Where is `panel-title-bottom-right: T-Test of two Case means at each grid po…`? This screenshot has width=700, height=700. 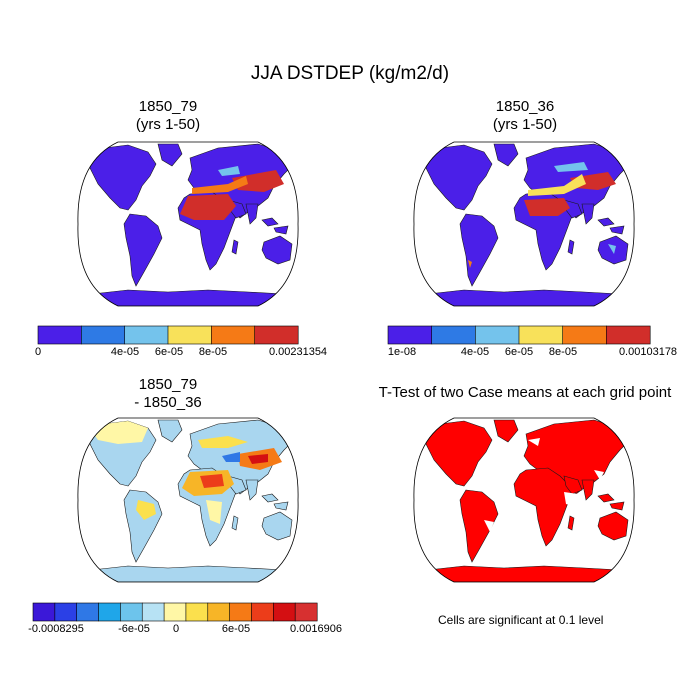
panel-title-bottom-right: T-Test of two Case means at each grid po… is located at coordinates (525, 393).